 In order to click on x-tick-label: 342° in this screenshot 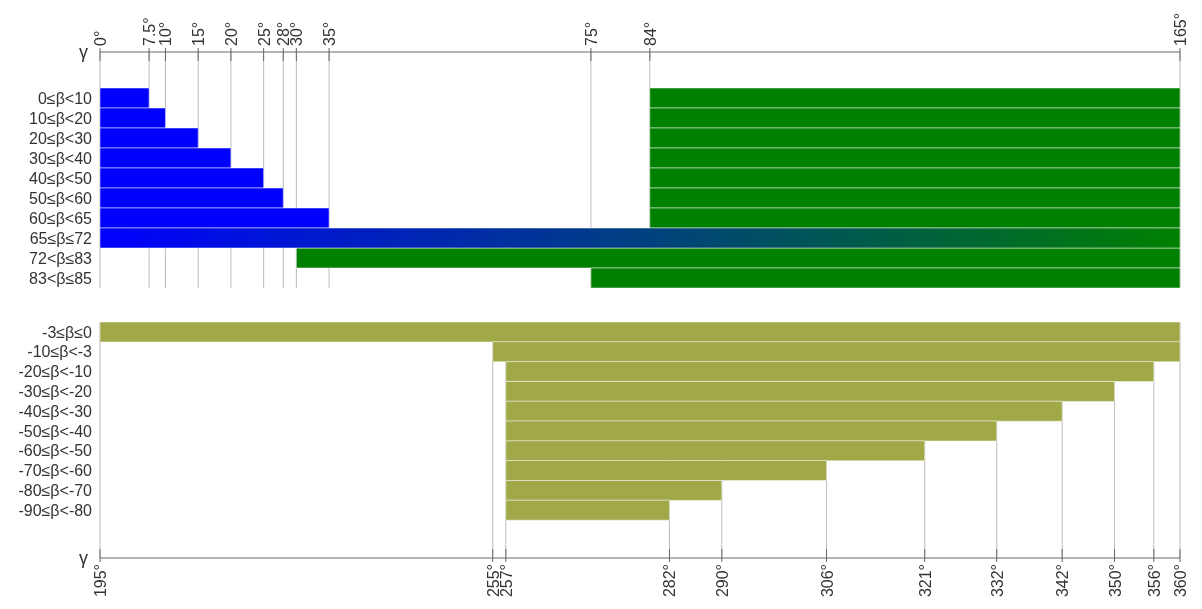, I will do `click(1063, 581)`.